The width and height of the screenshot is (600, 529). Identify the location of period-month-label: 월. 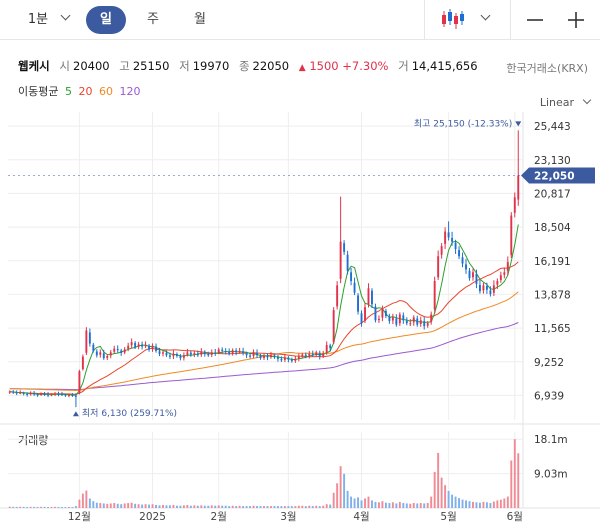
(200, 19).